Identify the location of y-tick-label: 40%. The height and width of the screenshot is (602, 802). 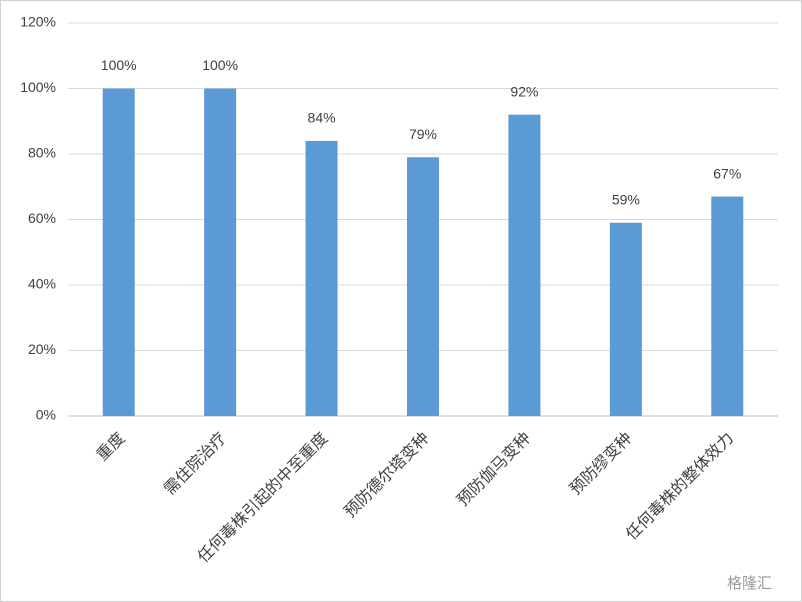
(42, 284).